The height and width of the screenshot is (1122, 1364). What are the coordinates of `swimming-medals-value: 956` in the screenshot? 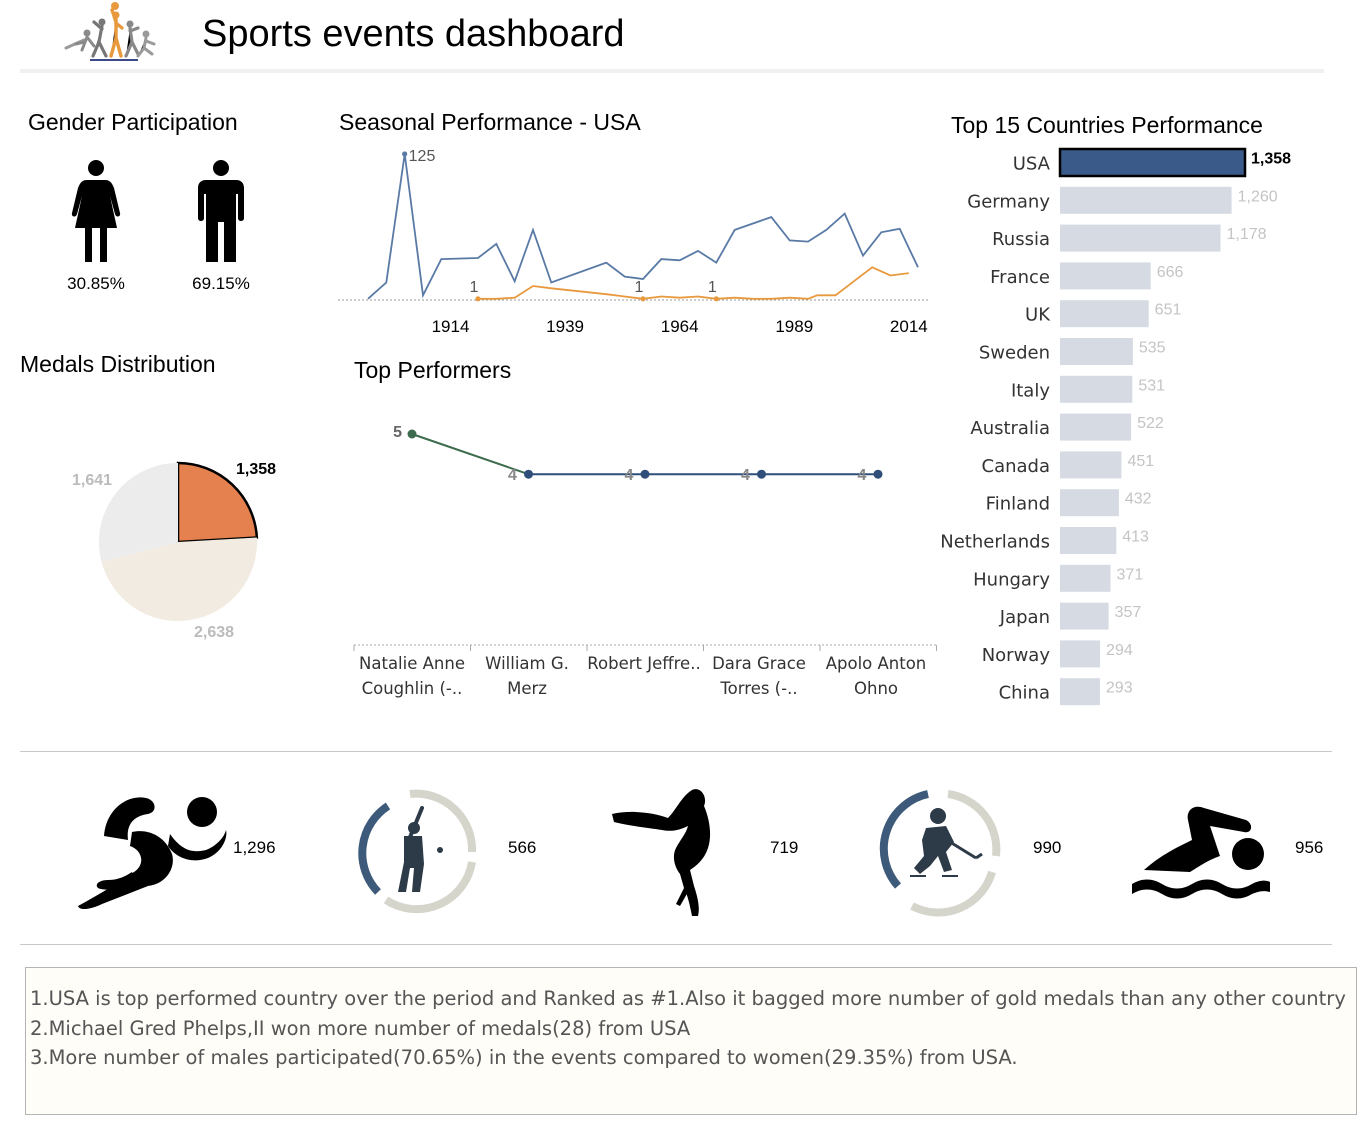 It's located at (1309, 847).